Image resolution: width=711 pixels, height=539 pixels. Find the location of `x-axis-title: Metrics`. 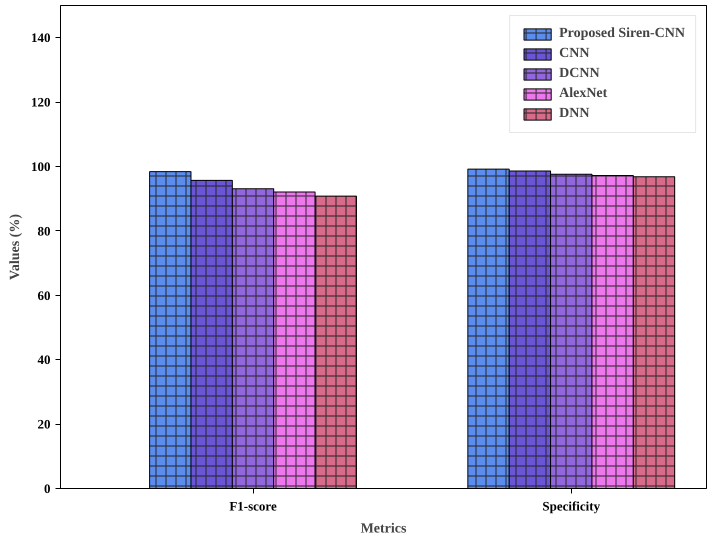

x-axis-title: Metrics is located at coordinates (383, 529).